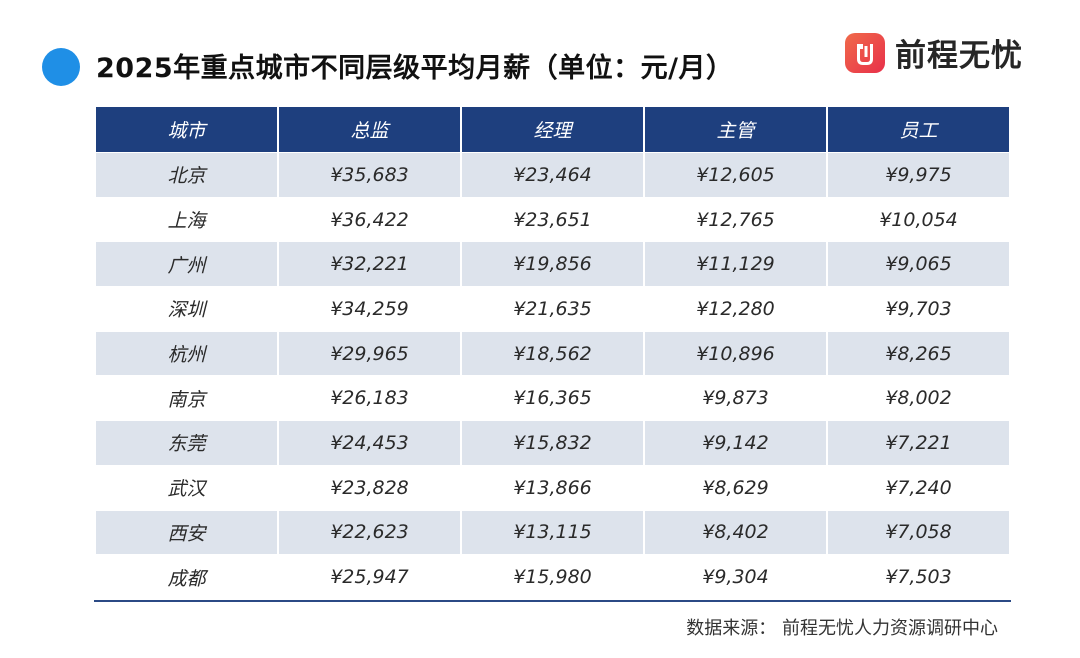 This screenshot has height=658, width=1080. What do you see at coordinates (918, 488) in the screenshot?
I see `salary-cell: ¥7,240` at bounding box center [918, 488].